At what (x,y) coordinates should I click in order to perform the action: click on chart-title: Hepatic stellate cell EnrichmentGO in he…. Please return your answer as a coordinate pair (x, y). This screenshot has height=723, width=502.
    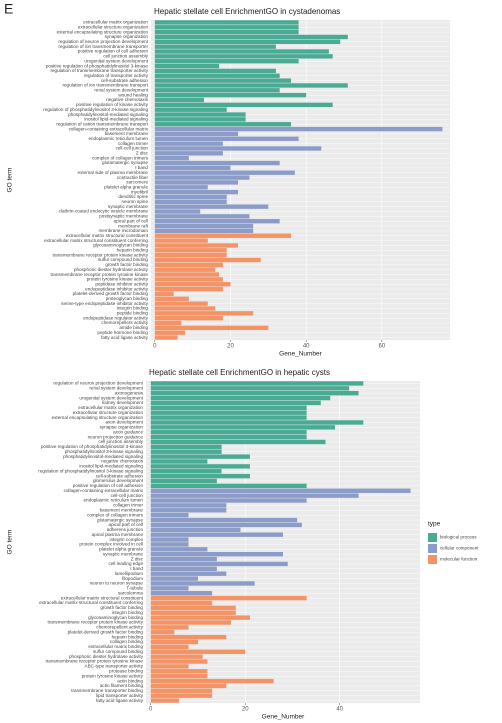
    Looking at the image, I should click on (239, 372).